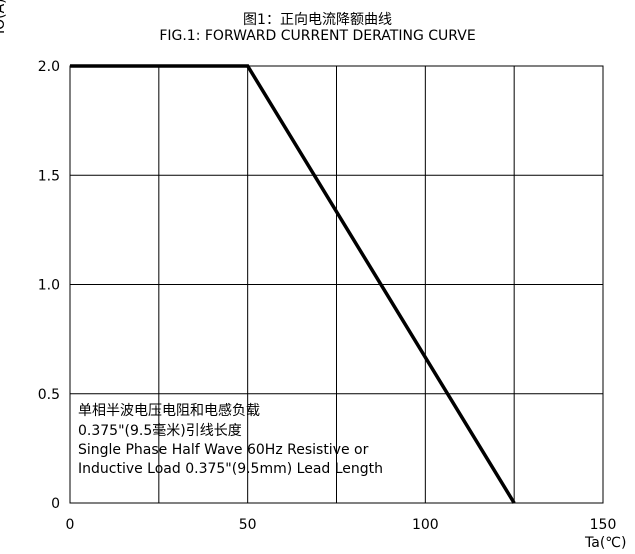  Describe the element at coordinates (49, 395) in the screenshot. I see `y-tick-label: 0.5` at that location.